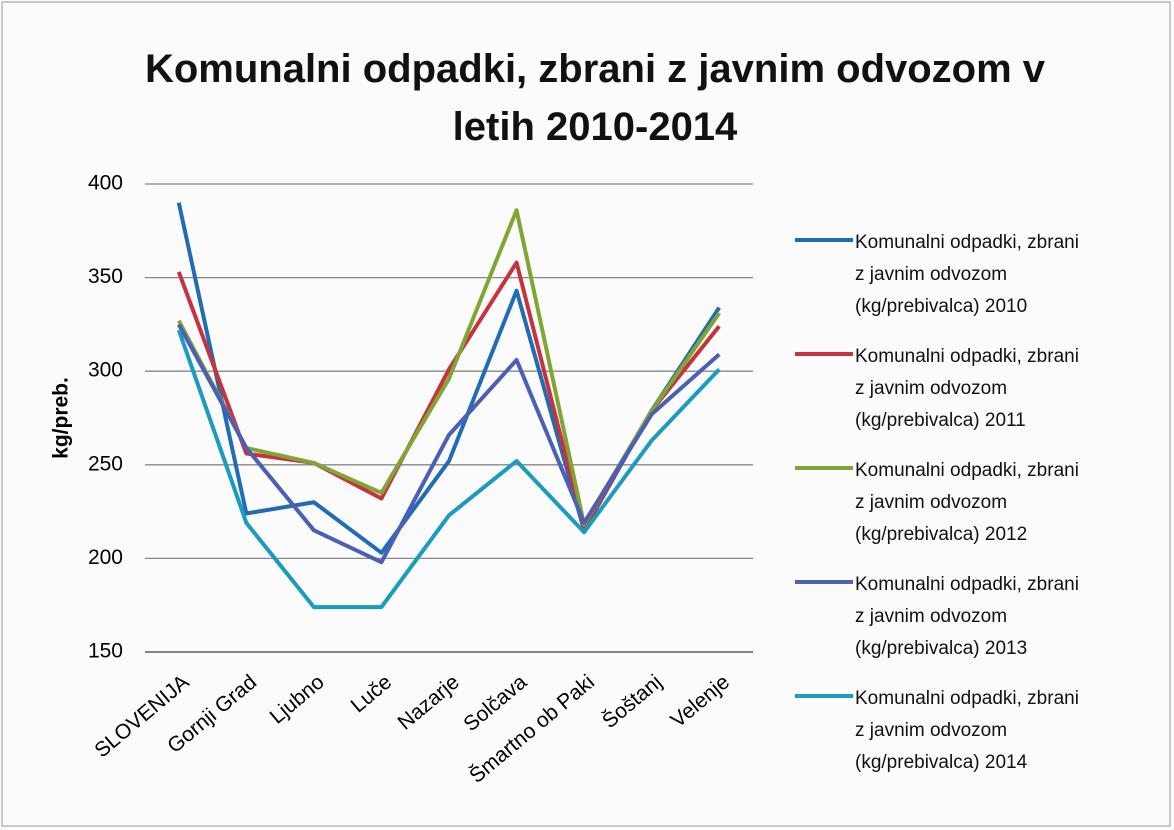 This screenshot has height=830, width=1174. I want to click on y-tick-label: 300, so click(105, 370).